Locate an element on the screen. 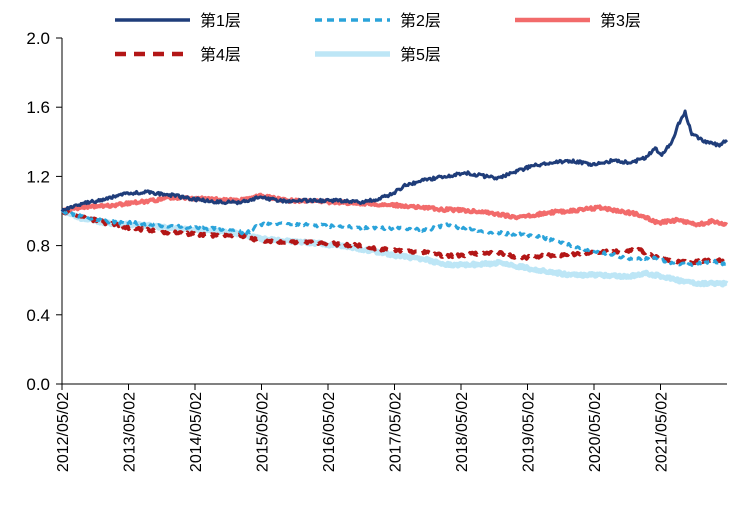 The height and width of the screenshot is (507, 735). legend-item-1: 第1层 is located at coordinates (178, 21).